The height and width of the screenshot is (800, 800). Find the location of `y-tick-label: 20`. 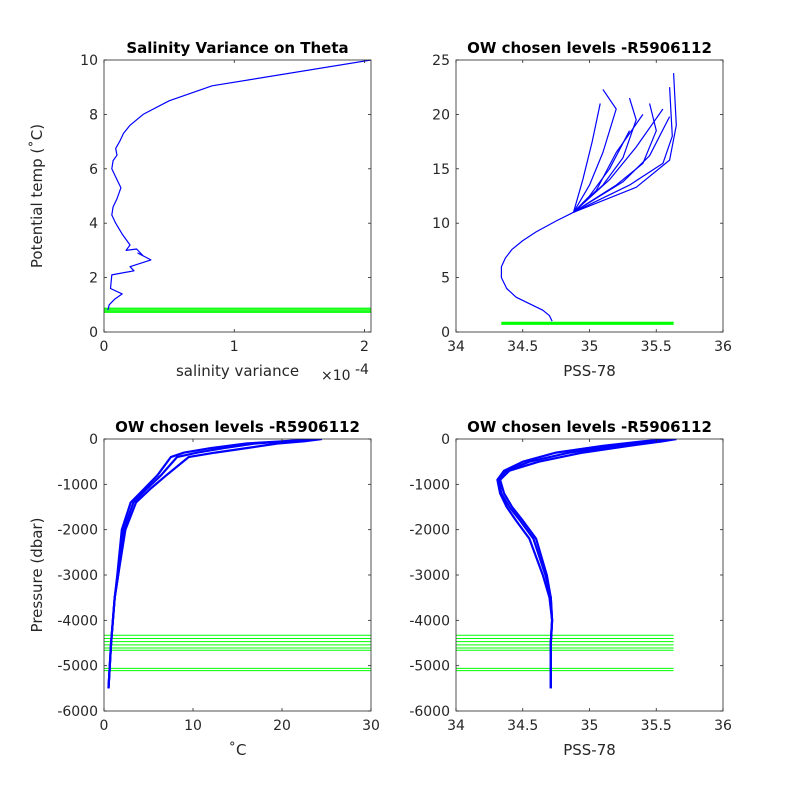

y-tick-label: 20 is located at coordinates (441, 115).